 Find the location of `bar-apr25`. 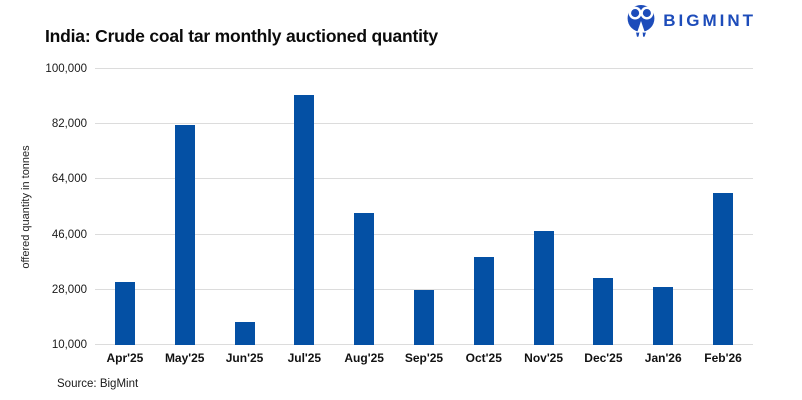

bar-apr25 is located at coordinates (124, 313).